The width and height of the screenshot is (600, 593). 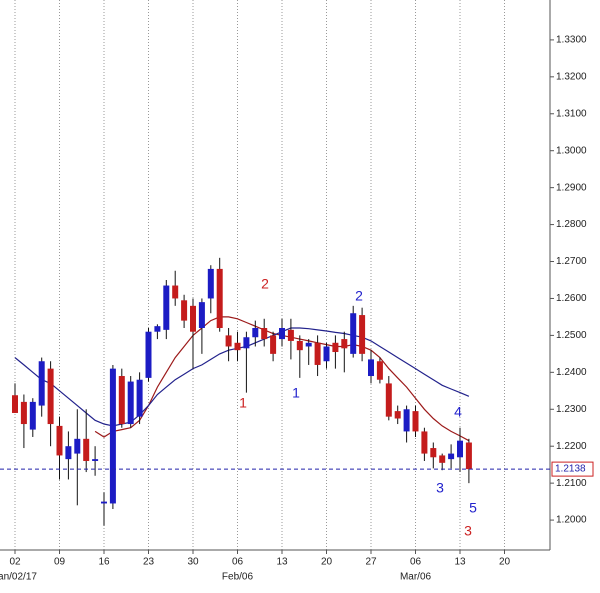 I want to click on moving-average-line, so click(x=242, y=377).